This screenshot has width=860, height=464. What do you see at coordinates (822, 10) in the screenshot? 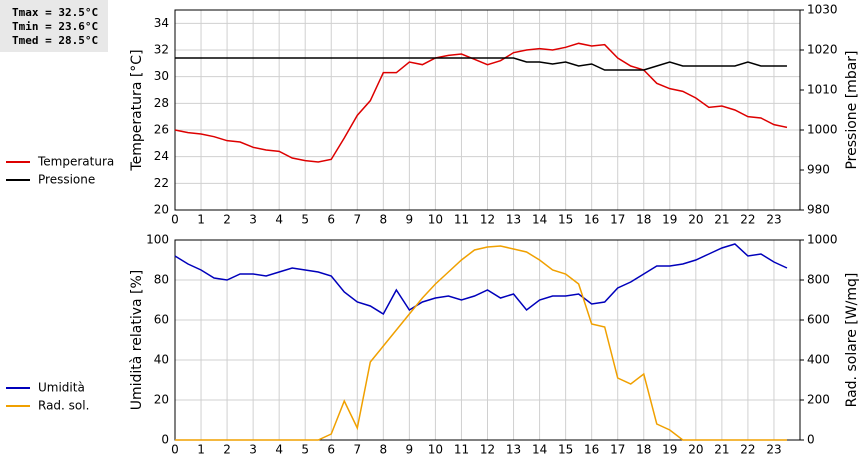
I see `y2-tick-label: 1030` at bounding box center [822, 10].